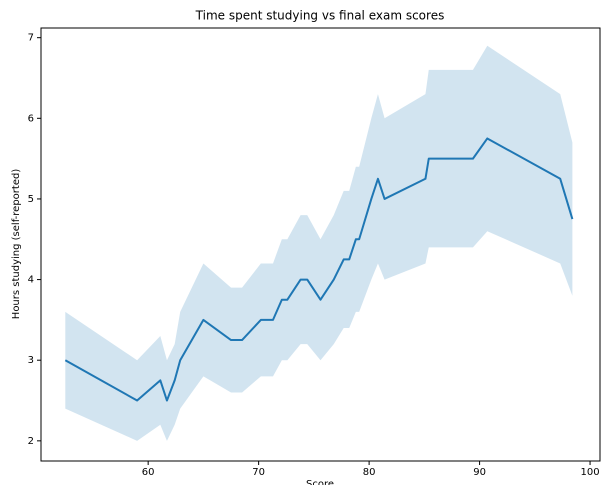 This screenshot has height=485, width=605. What do you see at coordinates (258, 472) in the screenshot?
I see `x-tick-label: 70` at bounding box center [258, 472].